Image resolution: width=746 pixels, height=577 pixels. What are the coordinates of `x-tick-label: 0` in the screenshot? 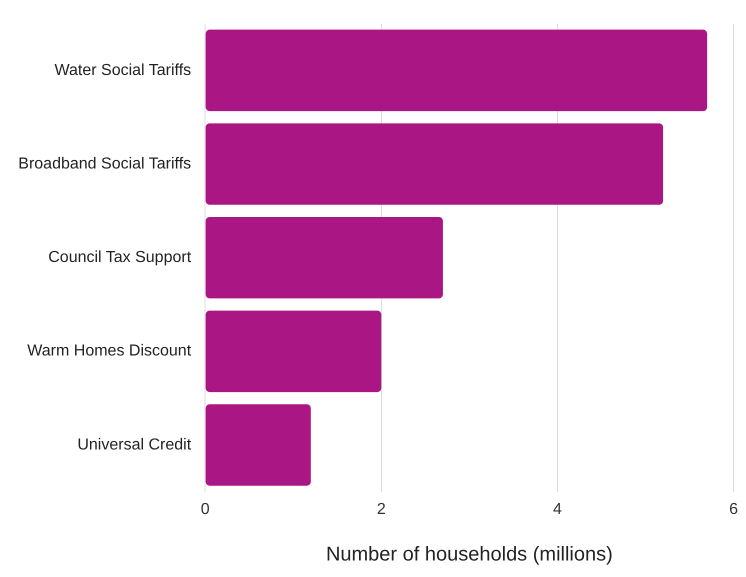 It's located at (205, 509).